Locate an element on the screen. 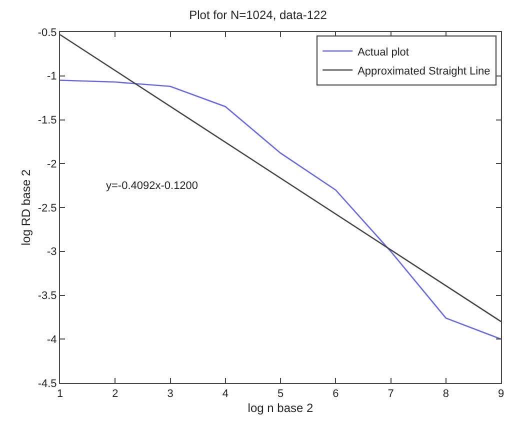 The image size is (516, 428). x-tick-label: 5 is located at coordinates (280, 394).